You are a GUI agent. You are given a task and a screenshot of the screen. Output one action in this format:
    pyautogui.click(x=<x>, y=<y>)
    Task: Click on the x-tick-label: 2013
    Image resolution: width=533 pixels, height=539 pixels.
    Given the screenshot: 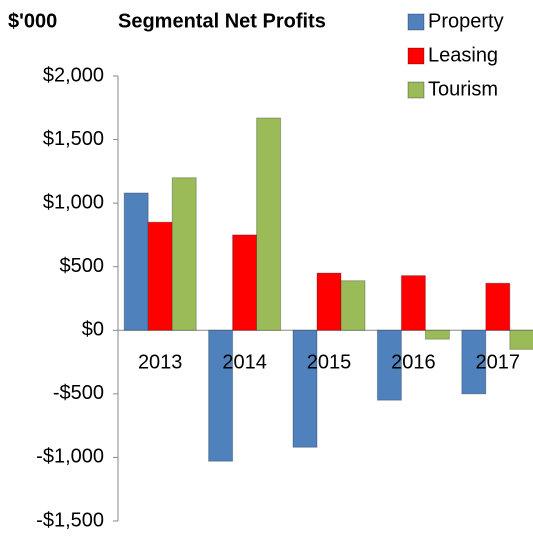 What is the action you would take?
    pyautogui.click(x=160, y=363)
    